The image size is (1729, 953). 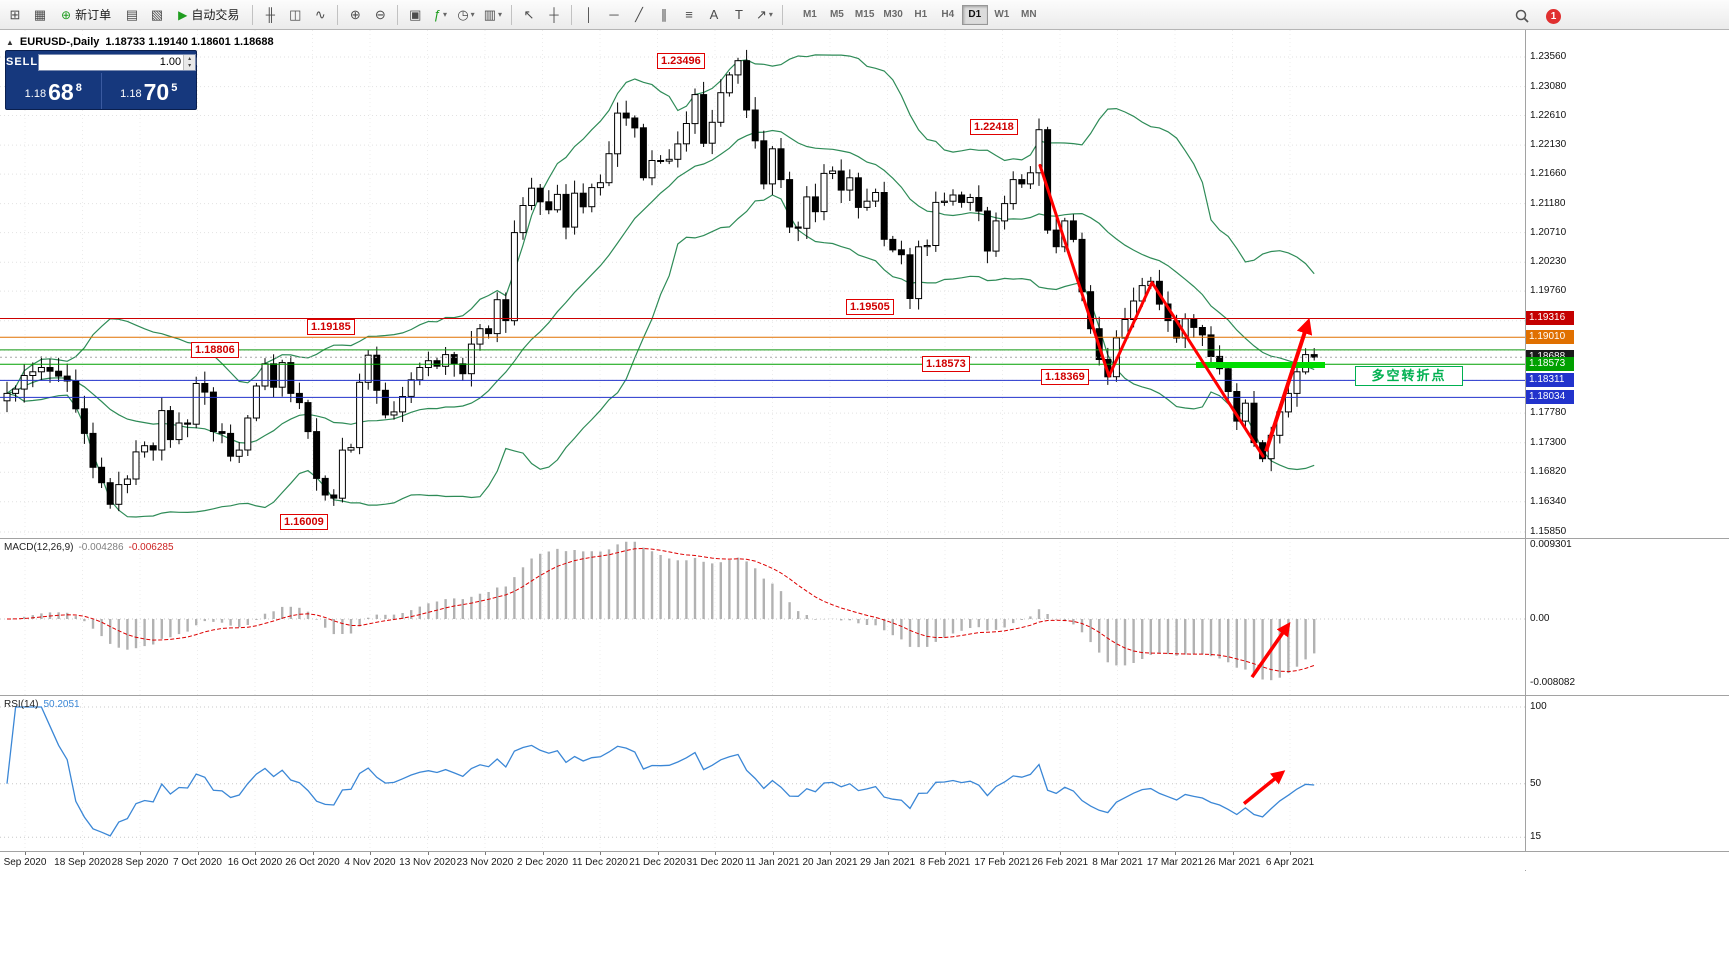 I want to click on time-axis-label: 4 Nov 2020, so click(x=370, y=862).